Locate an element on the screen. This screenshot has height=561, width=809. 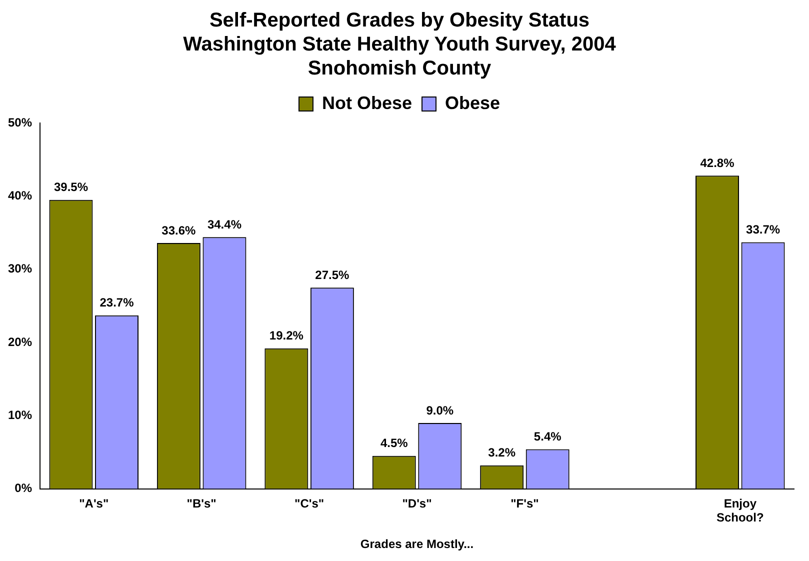
data-label: 39.5% is located at coordinates (71, 187).